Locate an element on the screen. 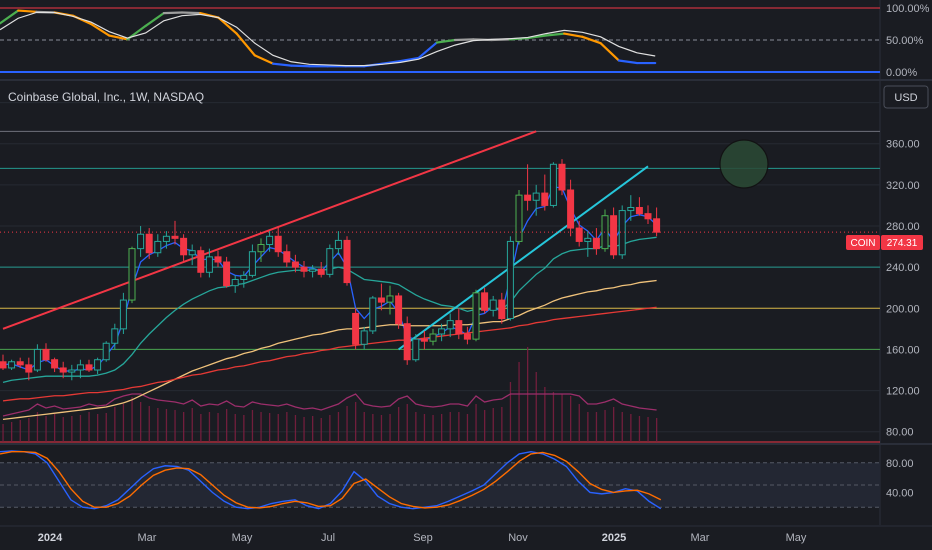 Image resolution: width=932 pixels, height=550 pixels. price-y-tick-label: 320.00 is located at coordinates (903, 186).